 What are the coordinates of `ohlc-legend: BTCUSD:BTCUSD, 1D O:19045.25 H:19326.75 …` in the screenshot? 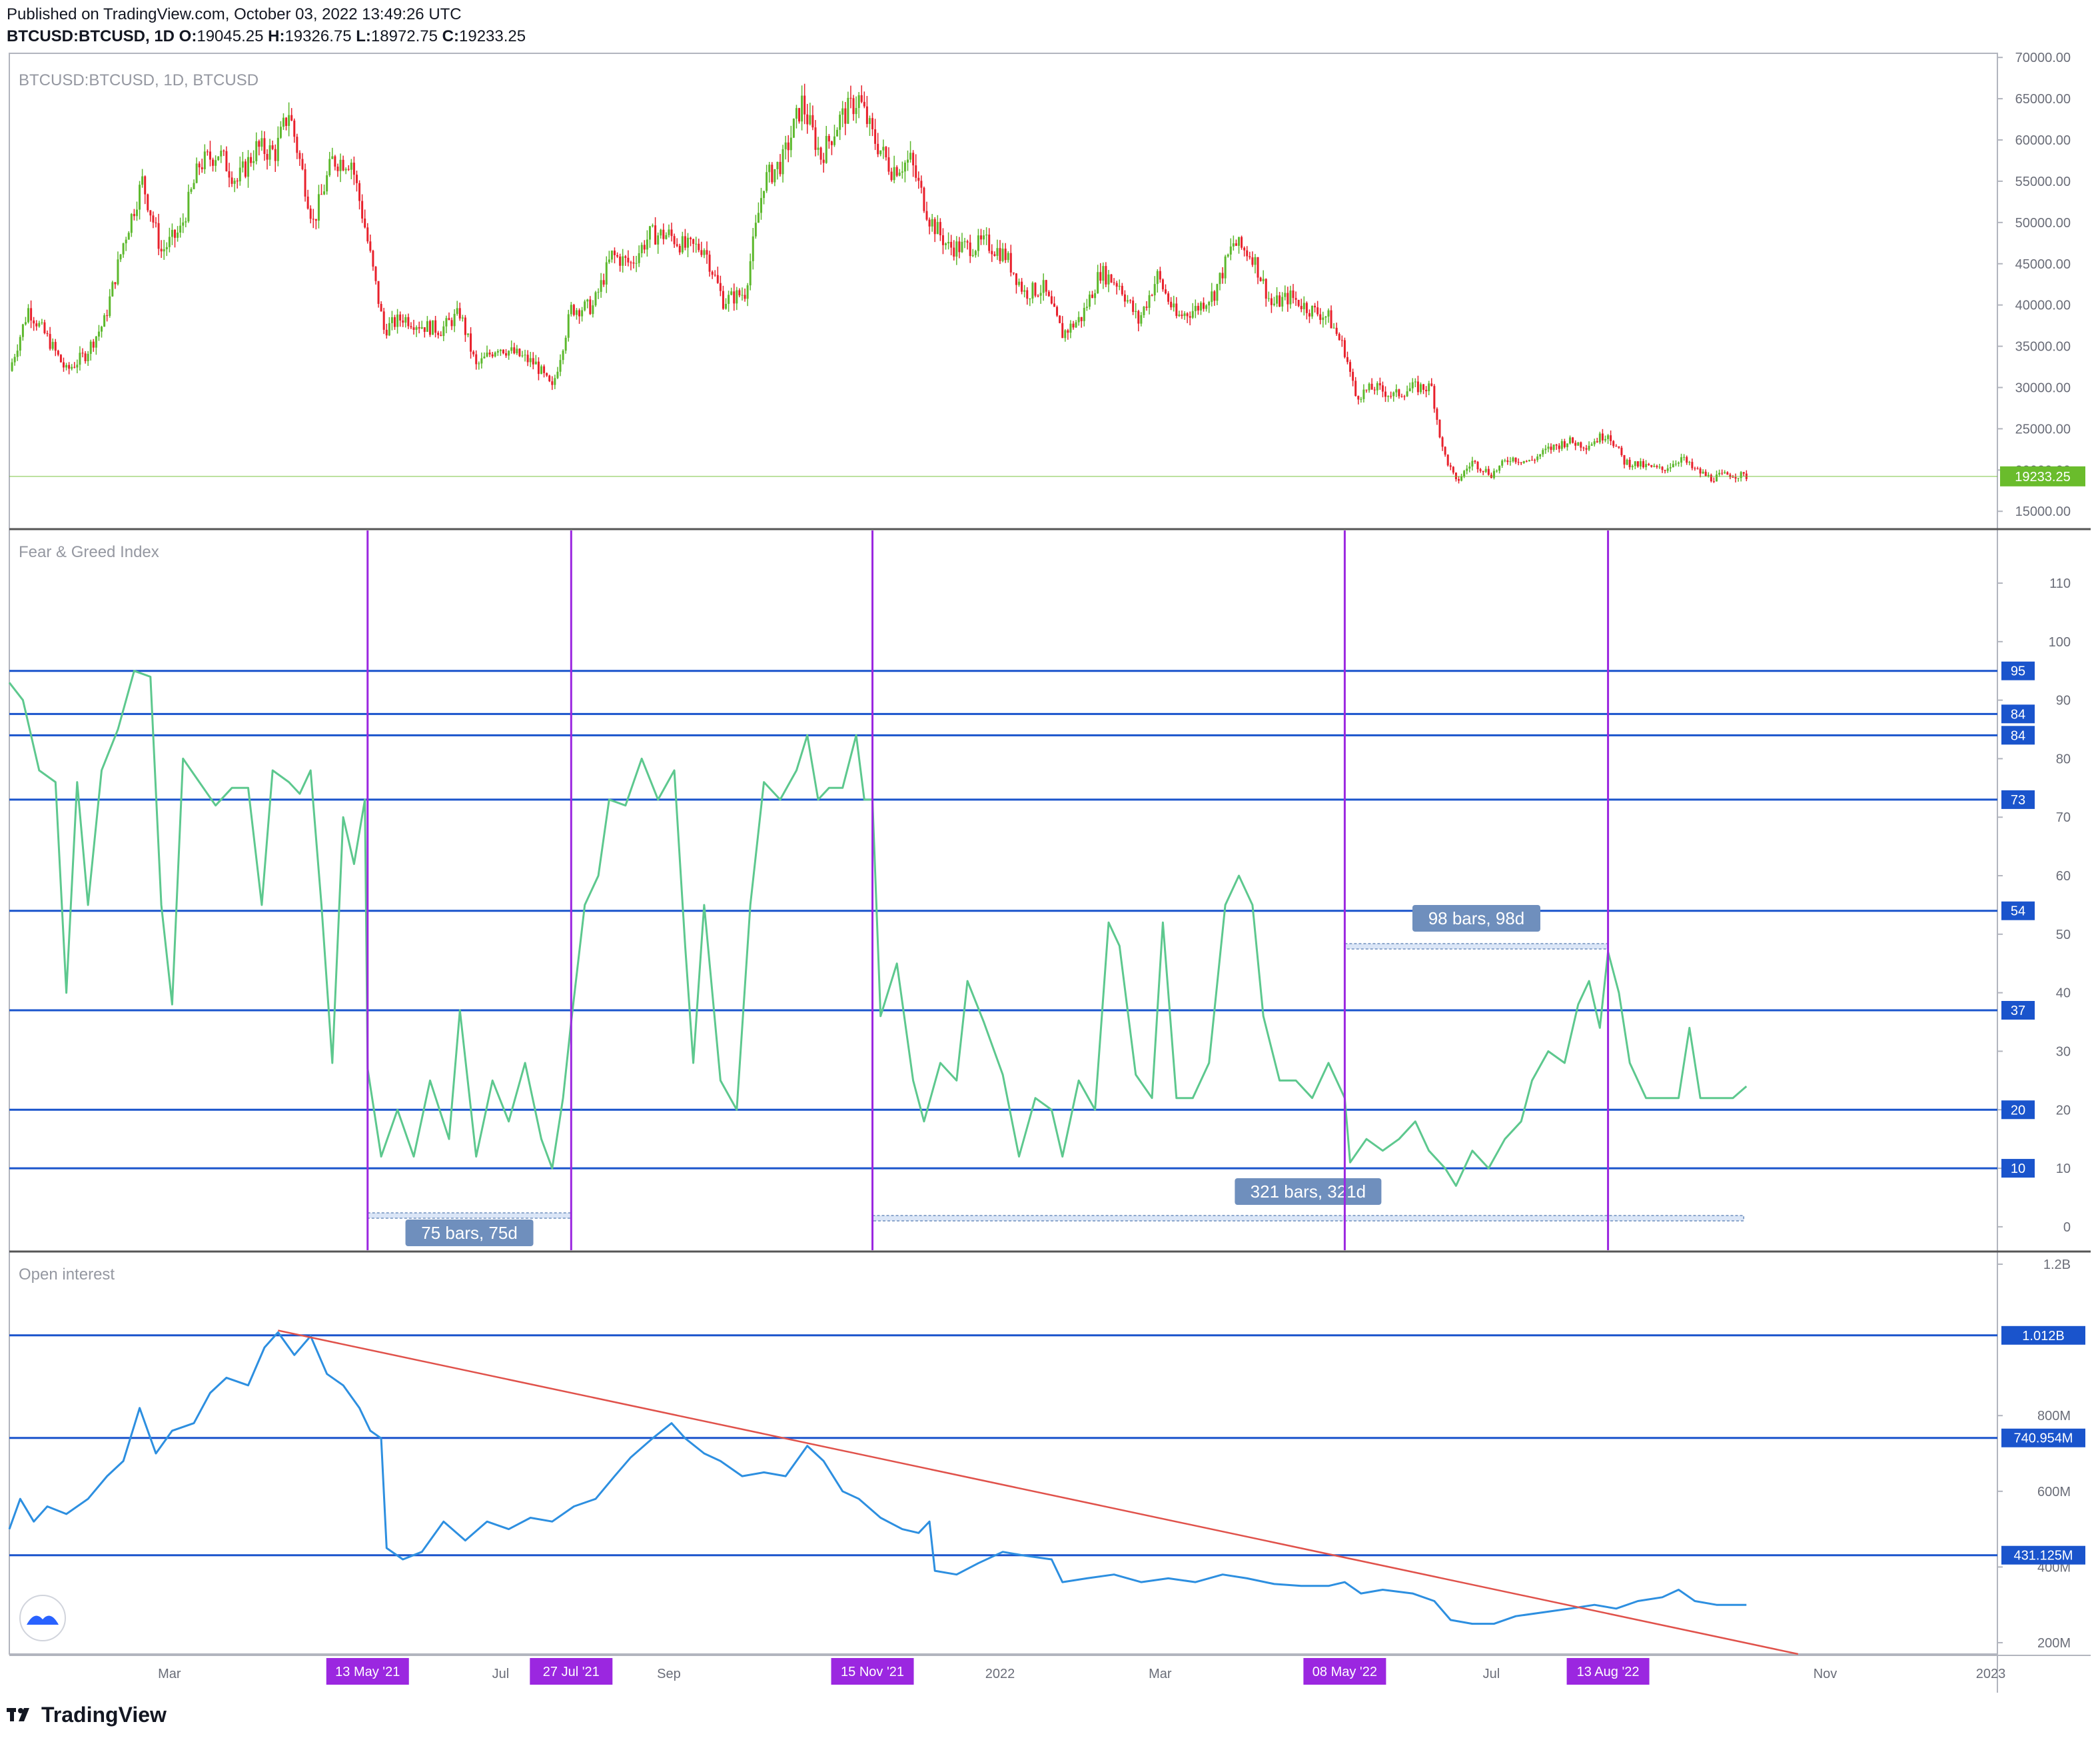 It's located at (266, 36).